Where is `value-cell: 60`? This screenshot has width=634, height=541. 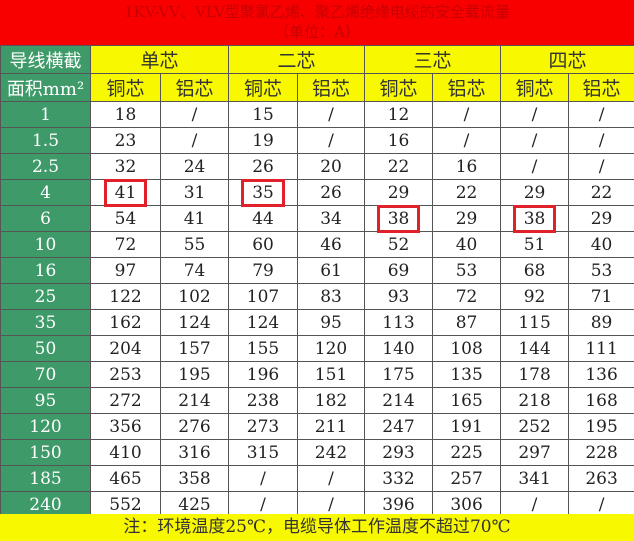 value-cell: 60 is located at coordinates (263, 244).